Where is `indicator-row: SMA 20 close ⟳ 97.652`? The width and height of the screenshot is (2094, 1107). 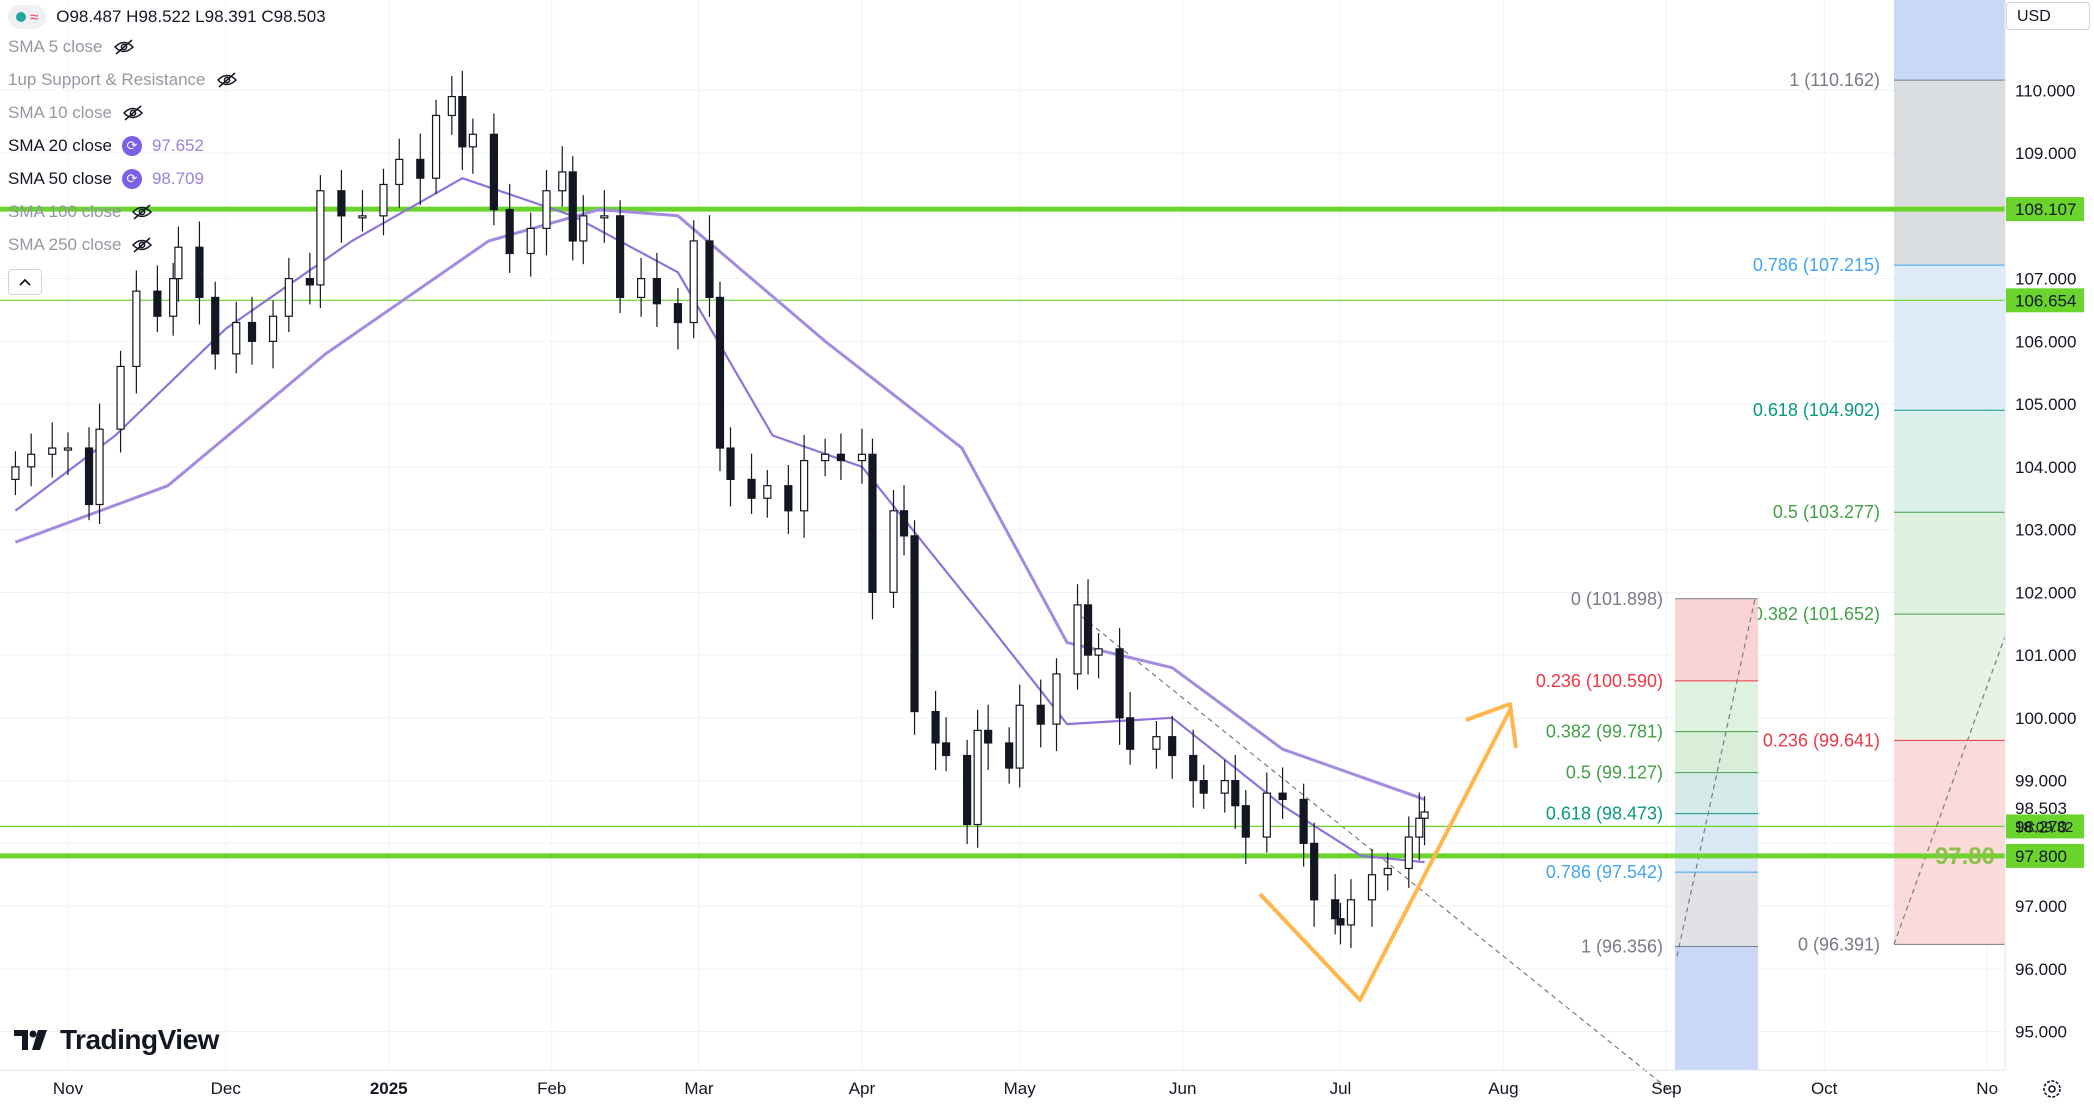
indicator-row: SMA 20 close ⟳ 97.652 is located at coordinates (170, 145).